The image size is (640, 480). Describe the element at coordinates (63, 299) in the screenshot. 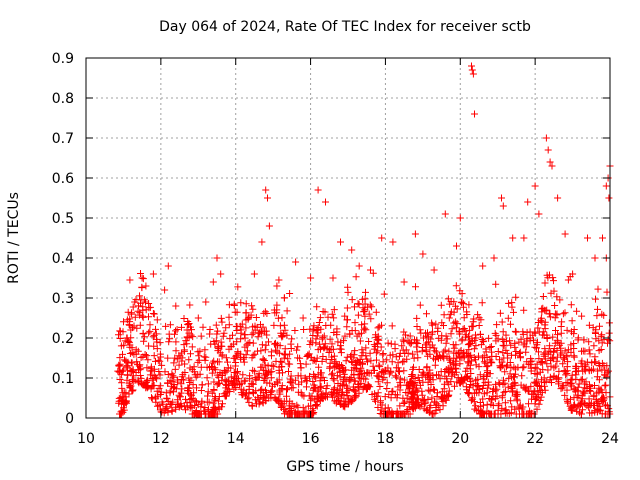

I see `y-tick-label: 0.3` at that location.